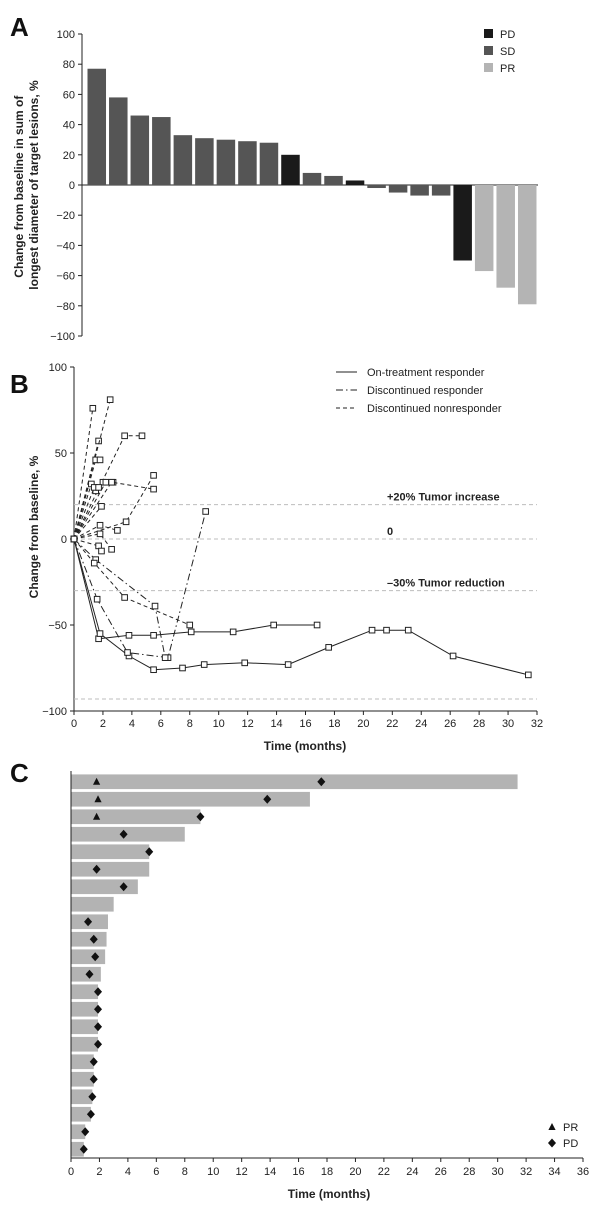 The width and height of the screenshot is (591, 1209). What do you see at coordinates (19, 773) in the screenshot?
I see `panel-c-letter: C` at bounding box center [19, 773].